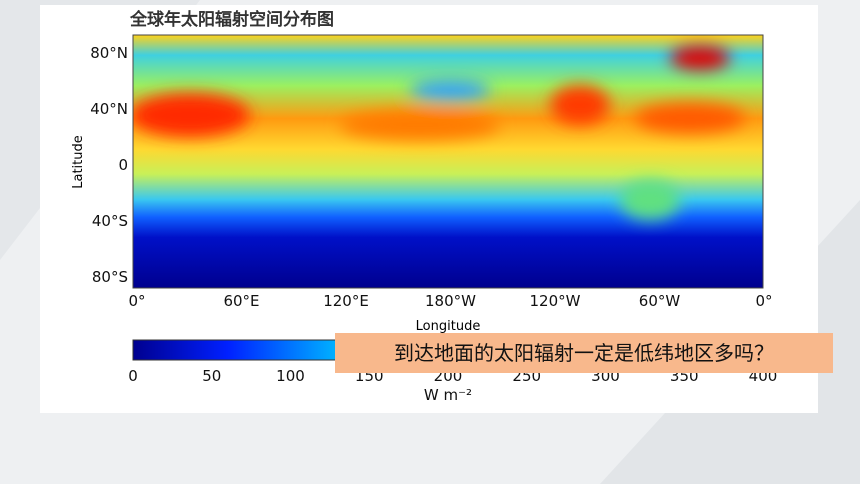 This screenshot has width=860, height=484. I want to click on callout-text: 到达地面的太阳辐射一定是低纬地区多吗？, so click(584, 353).